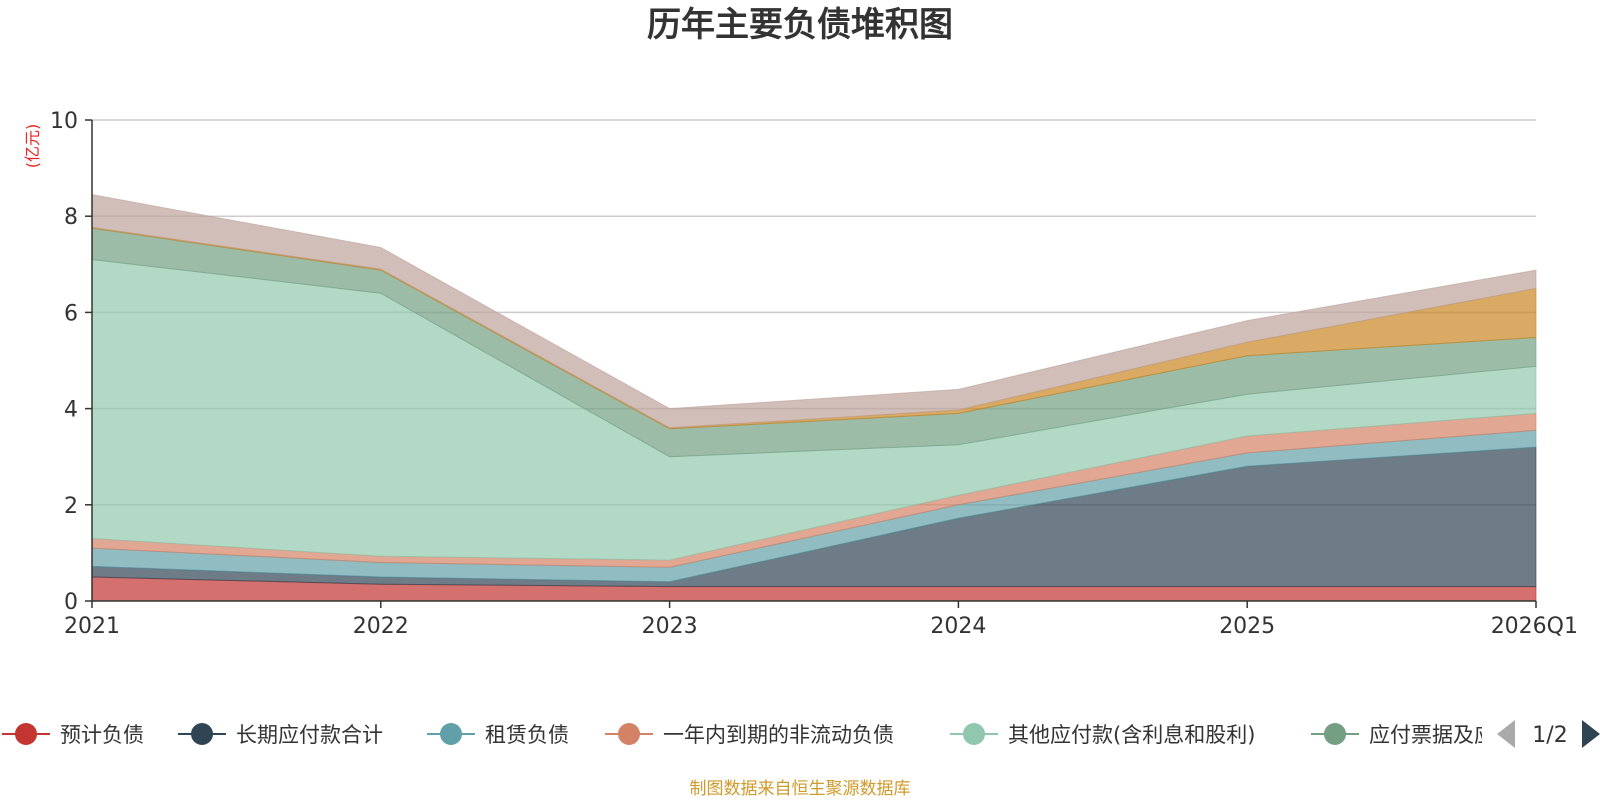  What do you see at coordinates (71, 217) in the screenshot?
I see `y-tick-label: 8` at bounding box center [71, 217].